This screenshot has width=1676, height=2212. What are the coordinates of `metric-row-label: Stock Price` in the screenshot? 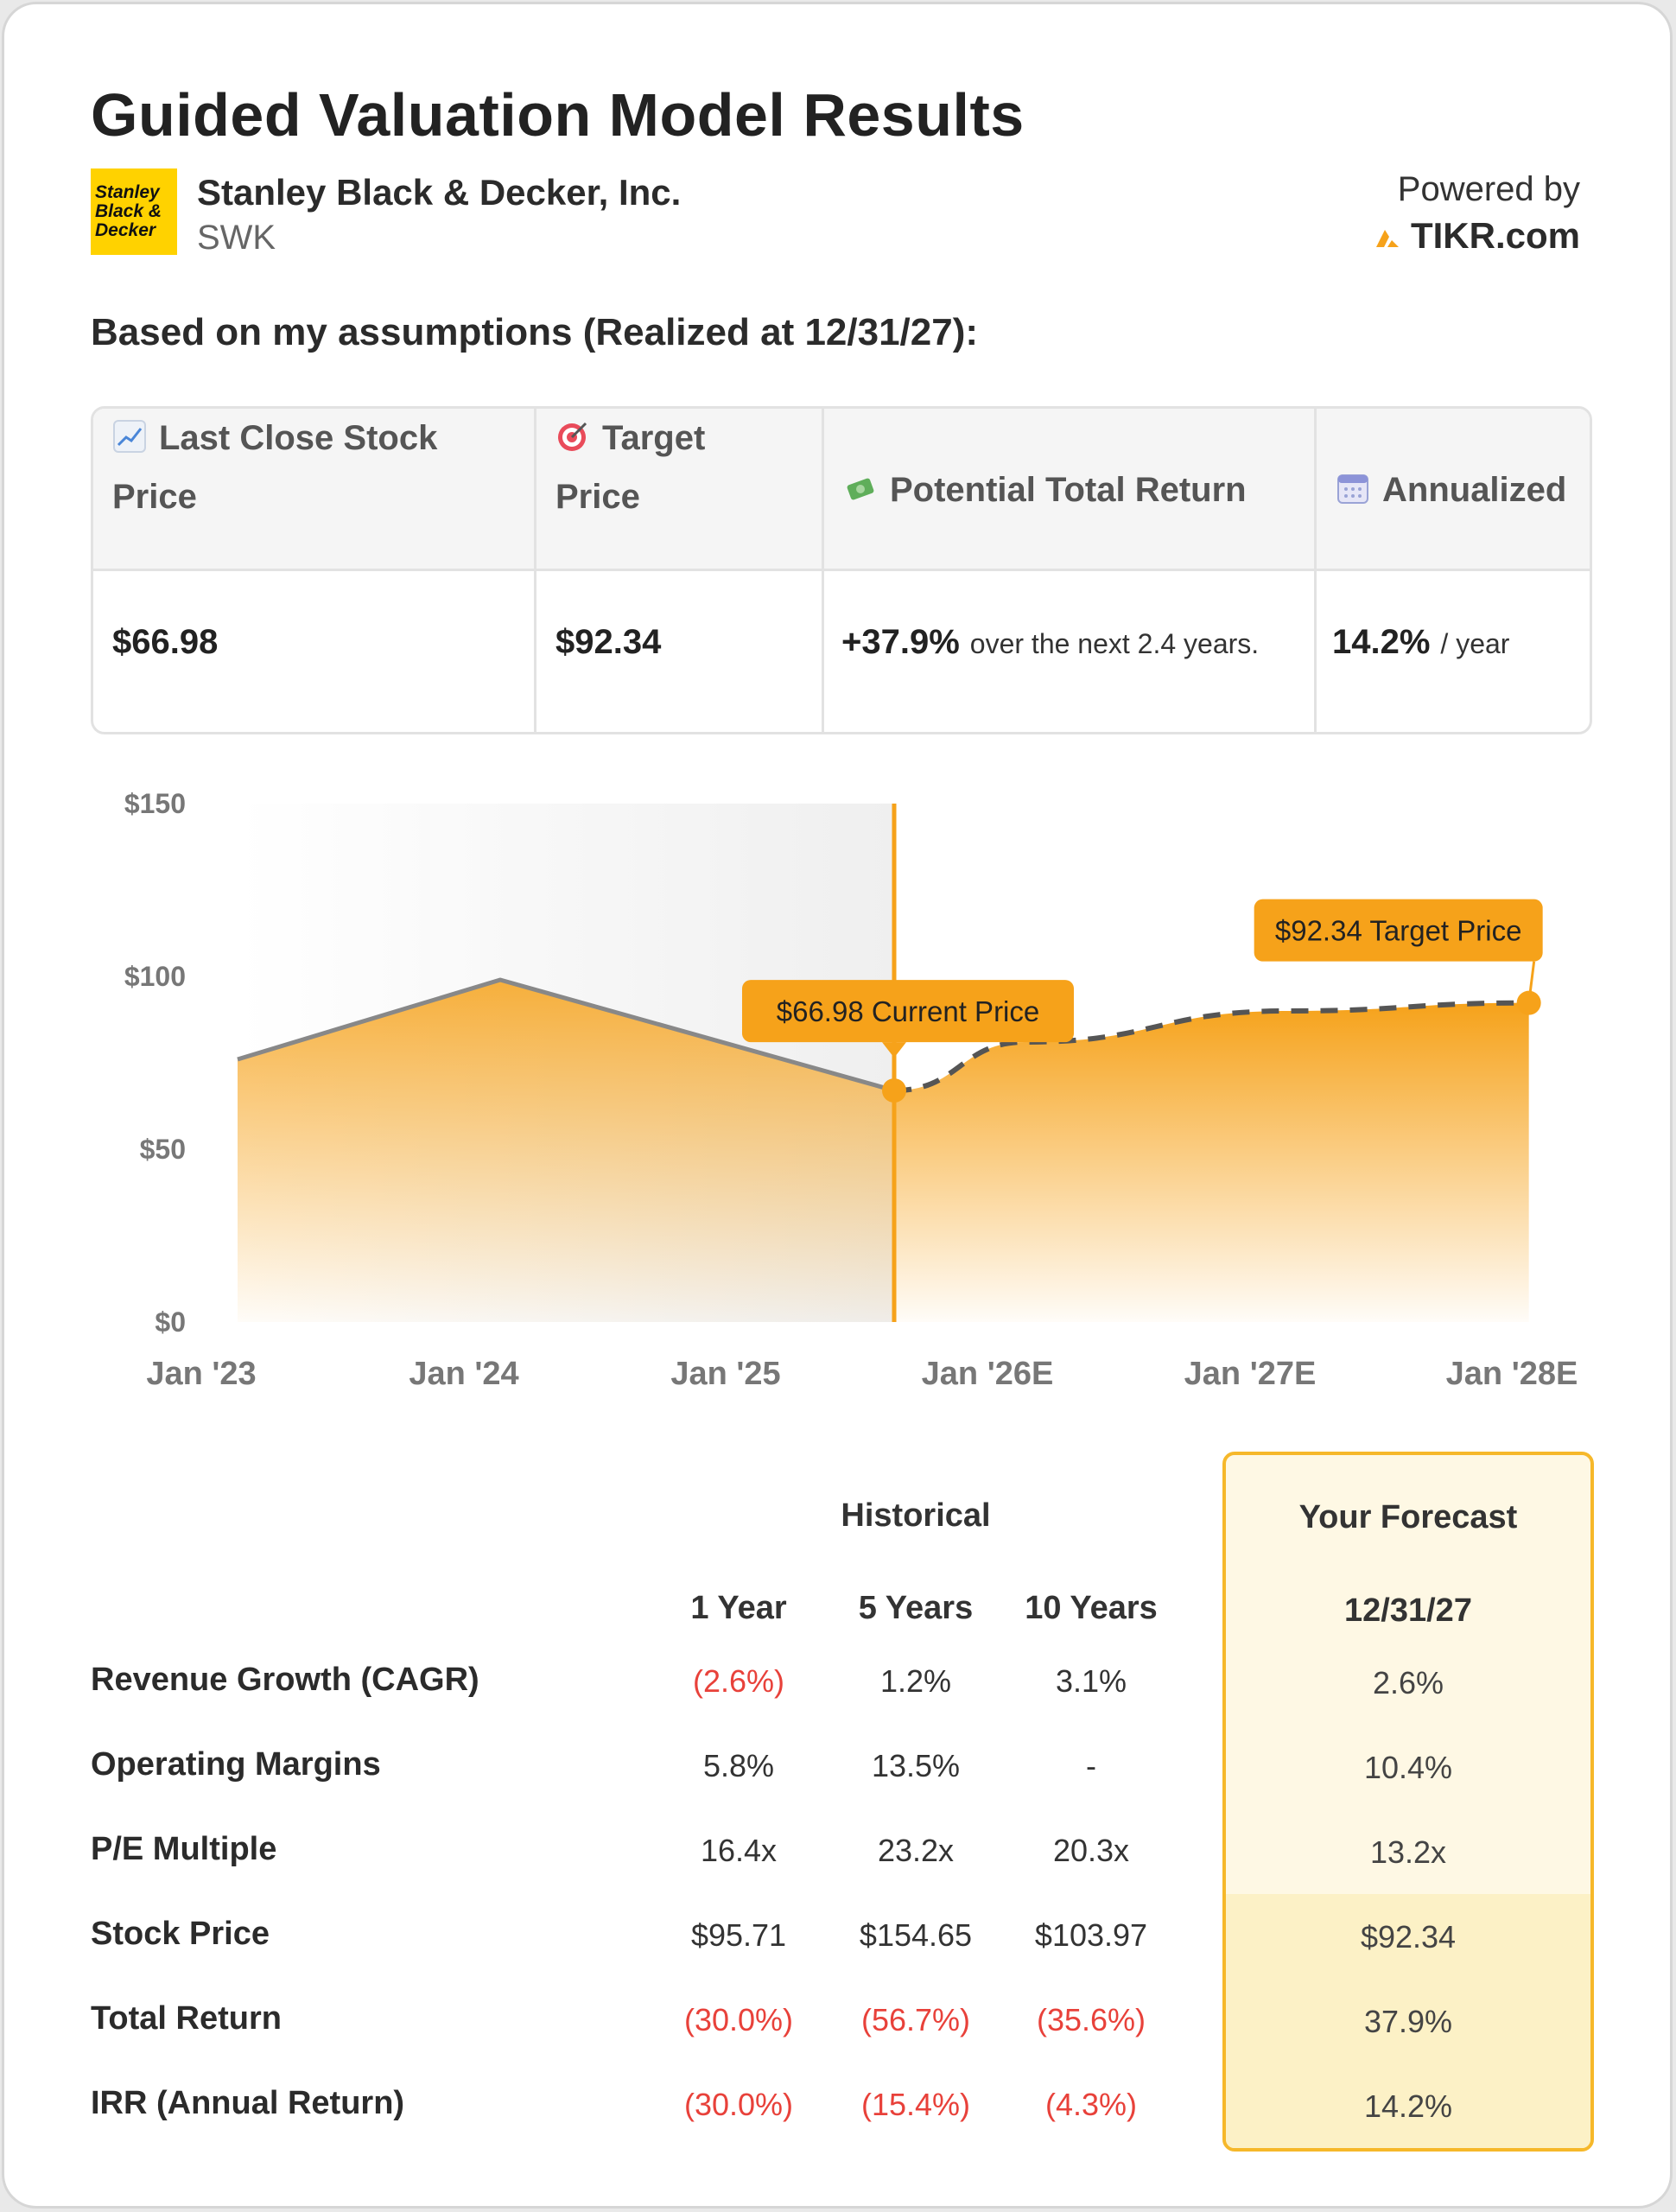 It's located at (180, 1934).